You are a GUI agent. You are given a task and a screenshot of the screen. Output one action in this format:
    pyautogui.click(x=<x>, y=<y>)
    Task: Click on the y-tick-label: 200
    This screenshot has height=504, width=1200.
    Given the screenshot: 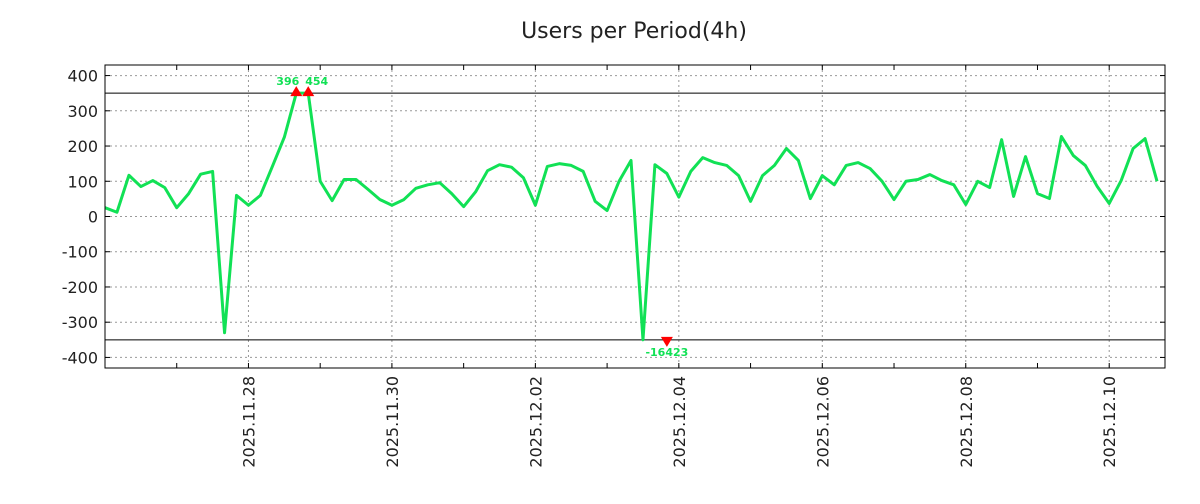 What is the action you would take?
    pyautogui.click(x=82, y=146)
    